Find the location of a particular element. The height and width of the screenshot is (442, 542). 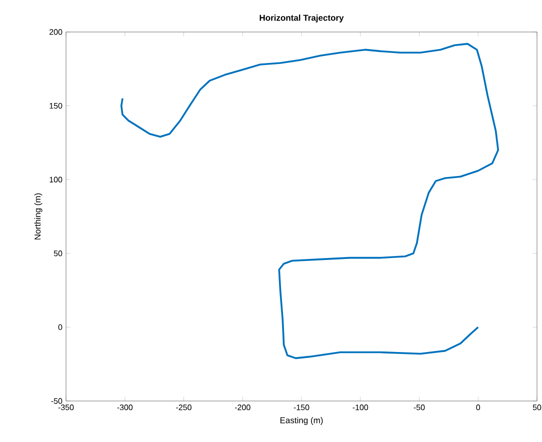

x-tick-label: 0 is located at coordinates (478, 407).